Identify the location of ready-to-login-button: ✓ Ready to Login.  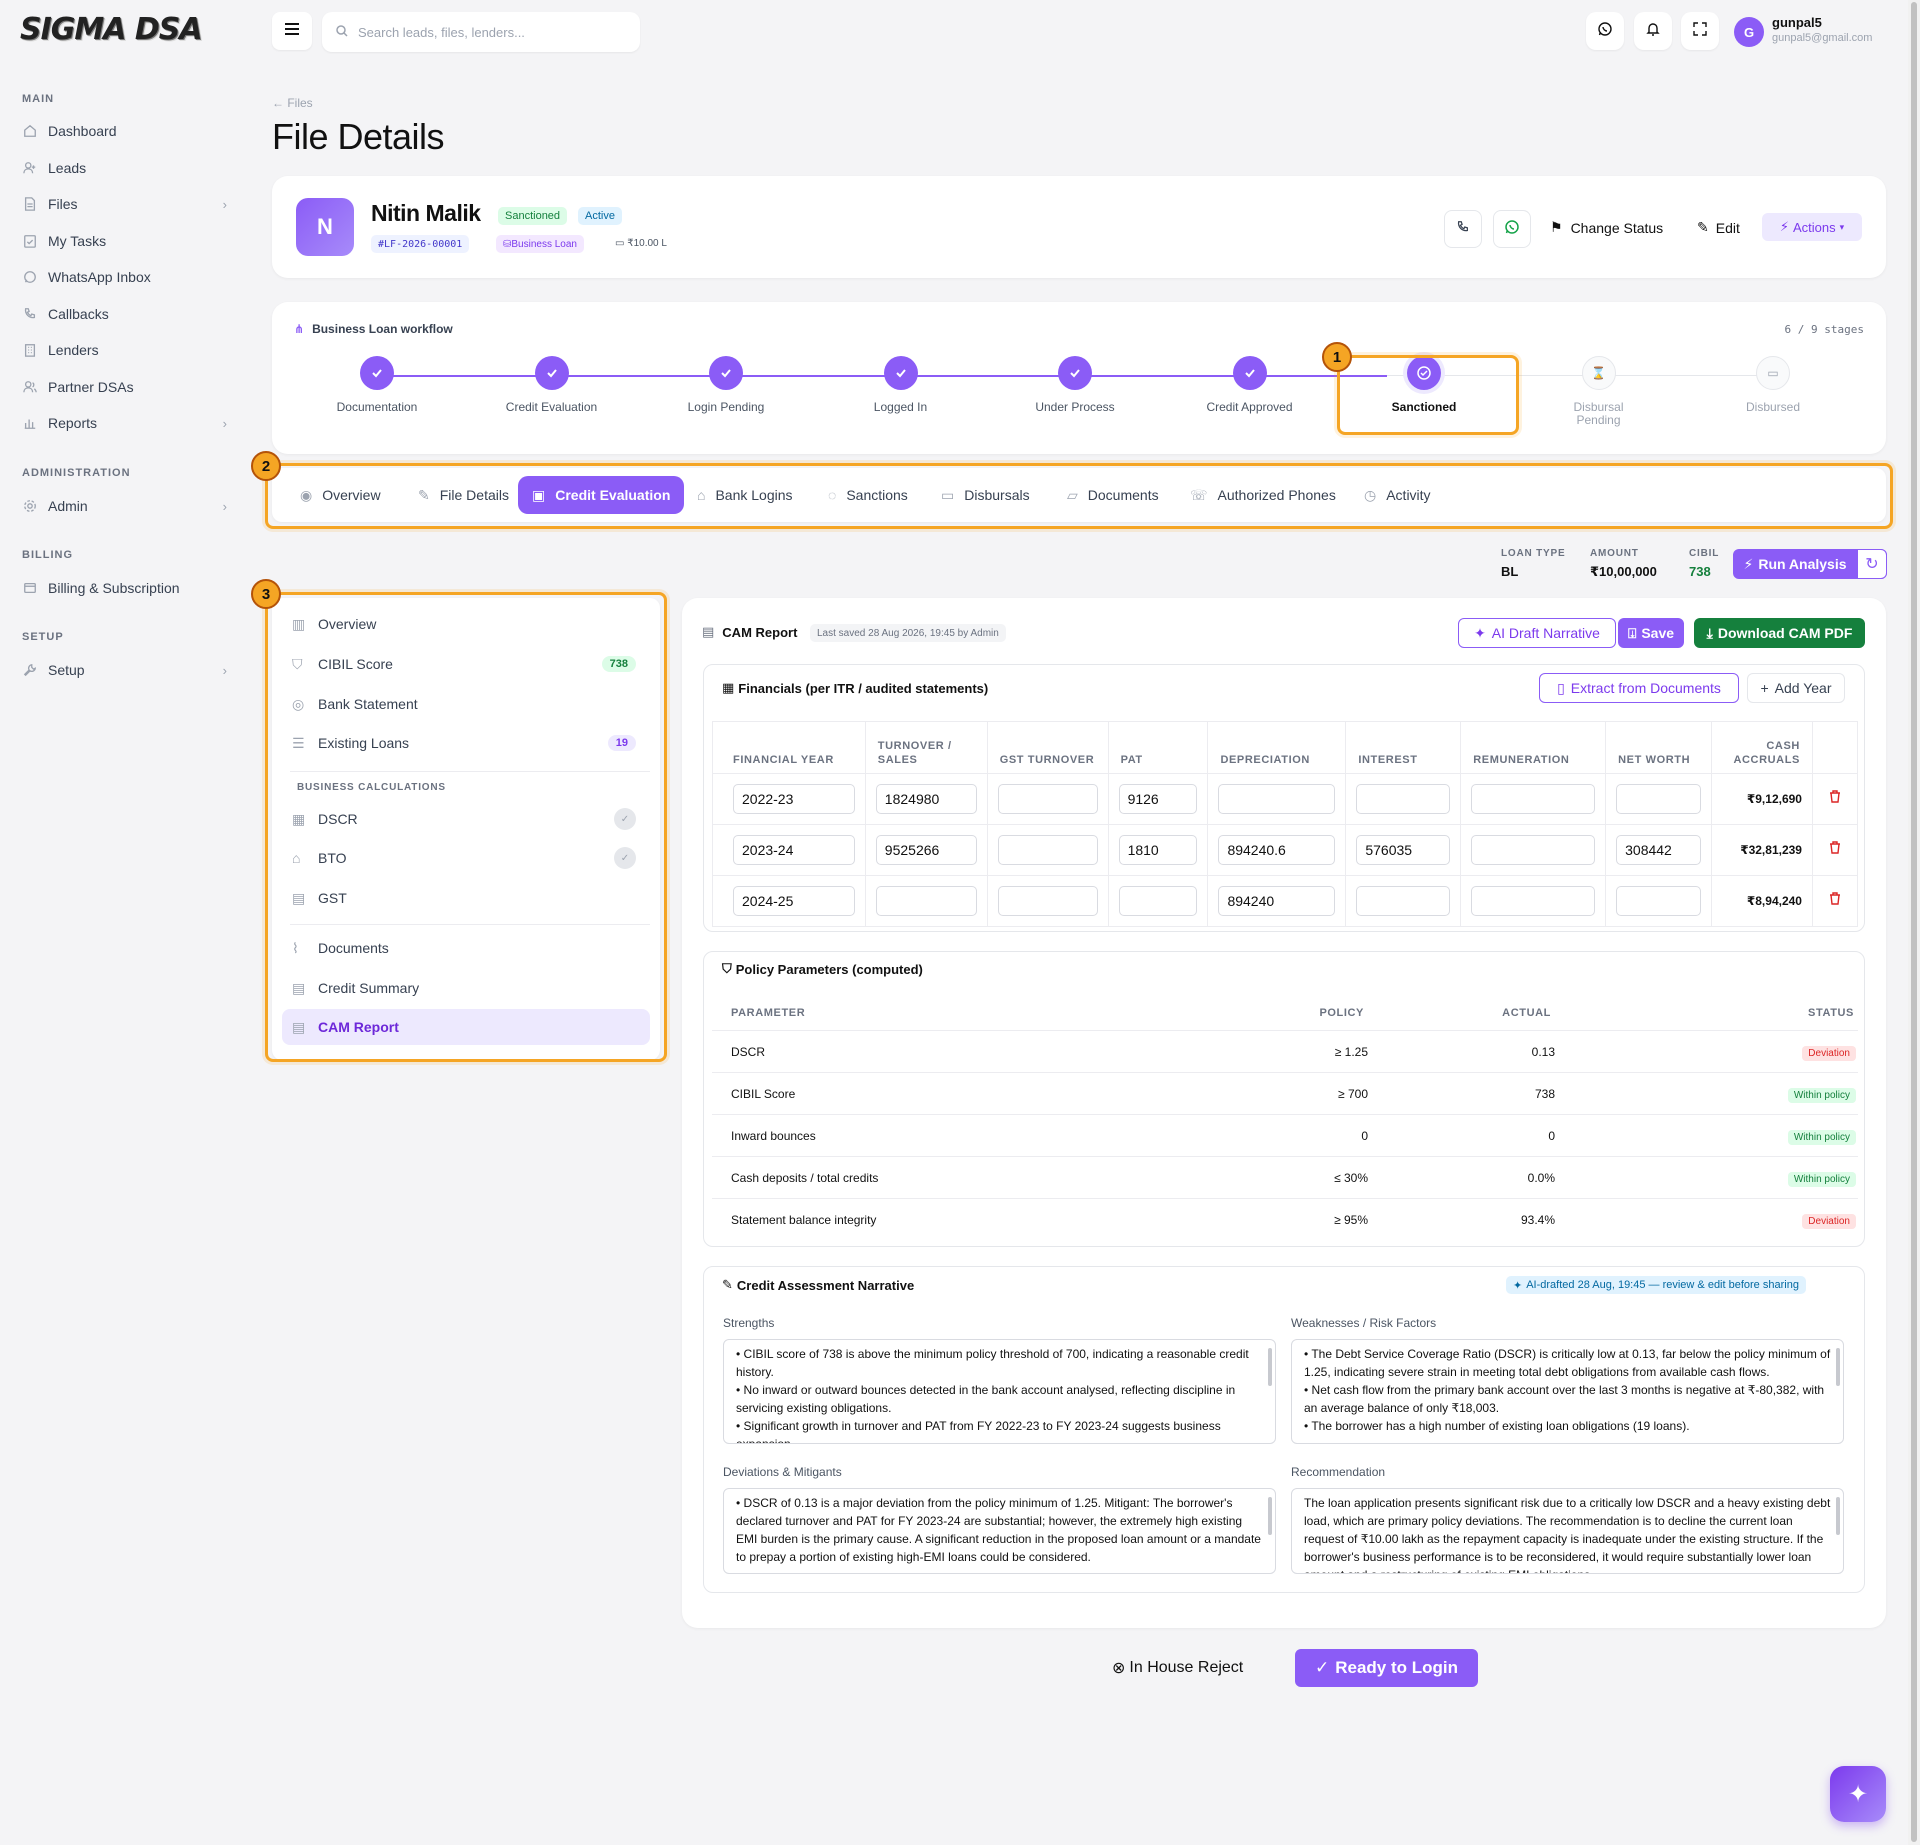
(1386, 1668).